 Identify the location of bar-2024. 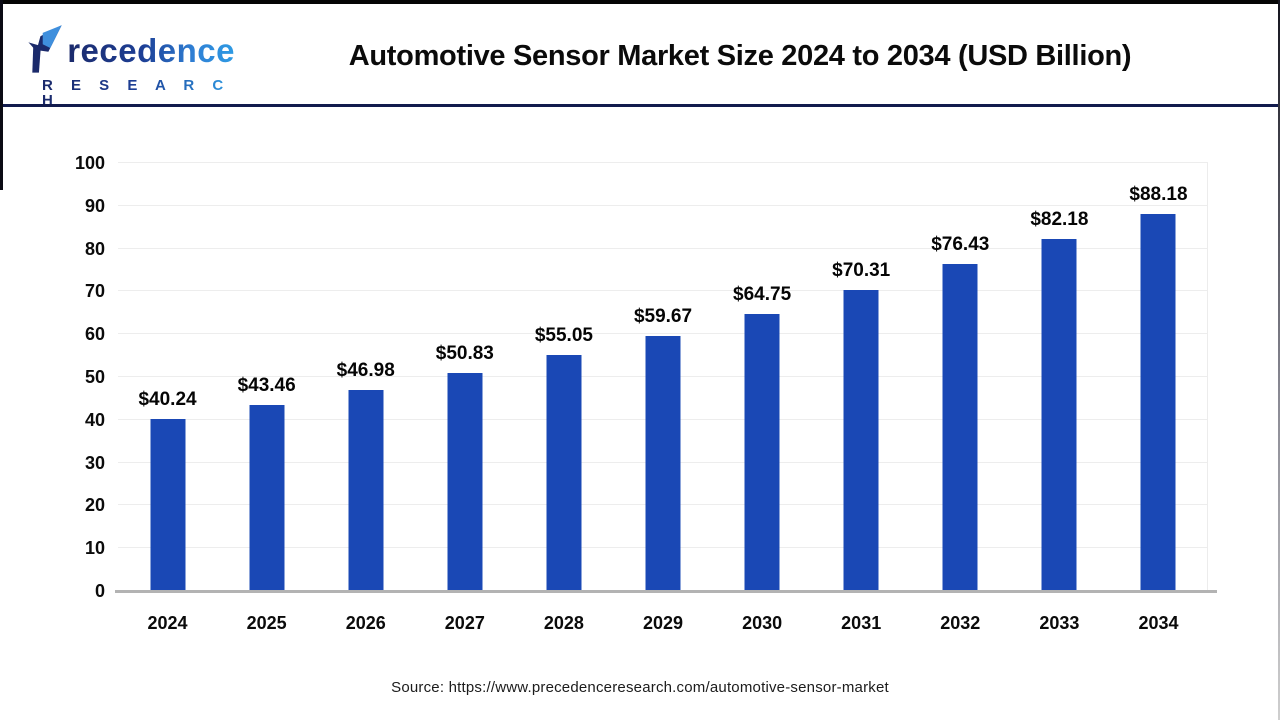
(168, 504).